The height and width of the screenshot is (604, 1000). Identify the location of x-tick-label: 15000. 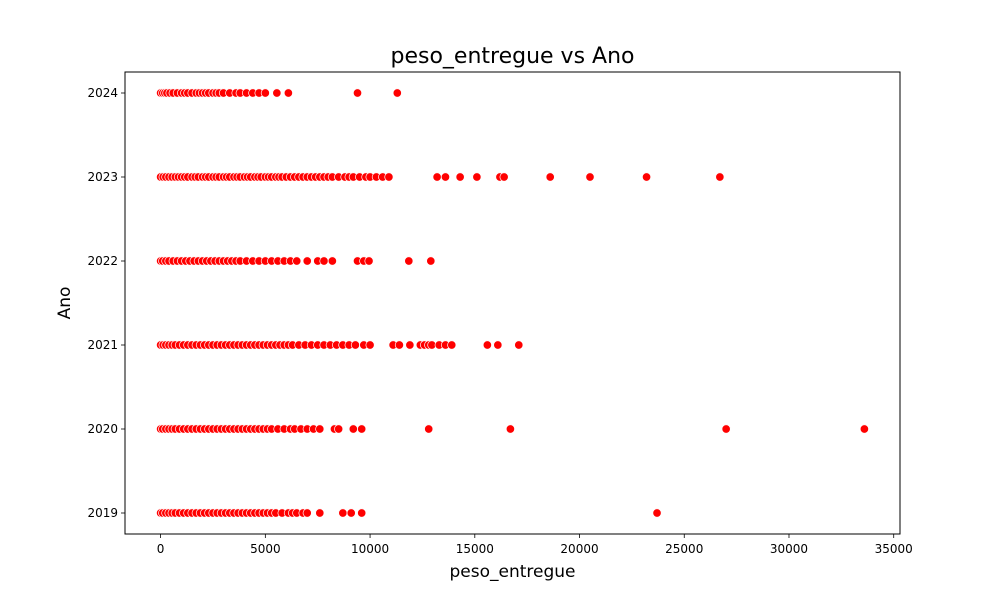
(475, 549).